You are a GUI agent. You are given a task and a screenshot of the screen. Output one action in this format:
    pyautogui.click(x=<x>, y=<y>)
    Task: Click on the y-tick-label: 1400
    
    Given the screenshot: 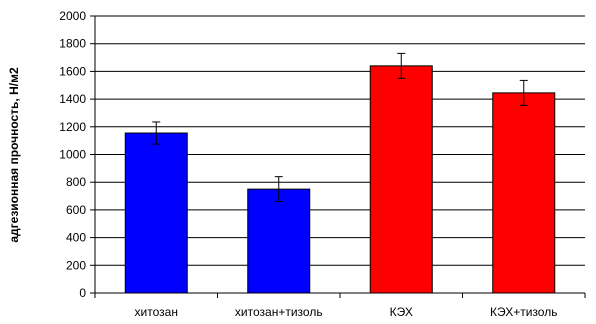 What is the action you would take?
    pyautogui.click(x=72, y=99)
    